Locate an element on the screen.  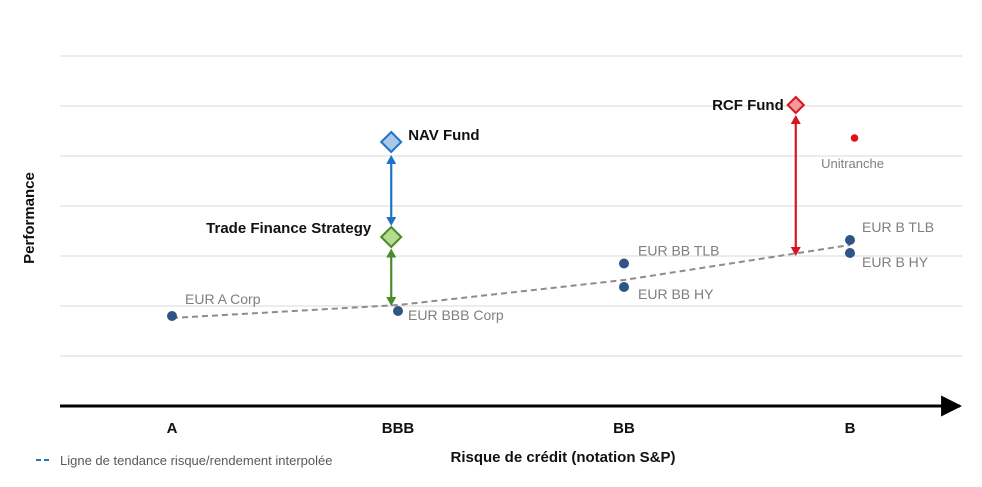
point-label-eur-a-corp: EUR A Corp is located at coordinates (223, 299).